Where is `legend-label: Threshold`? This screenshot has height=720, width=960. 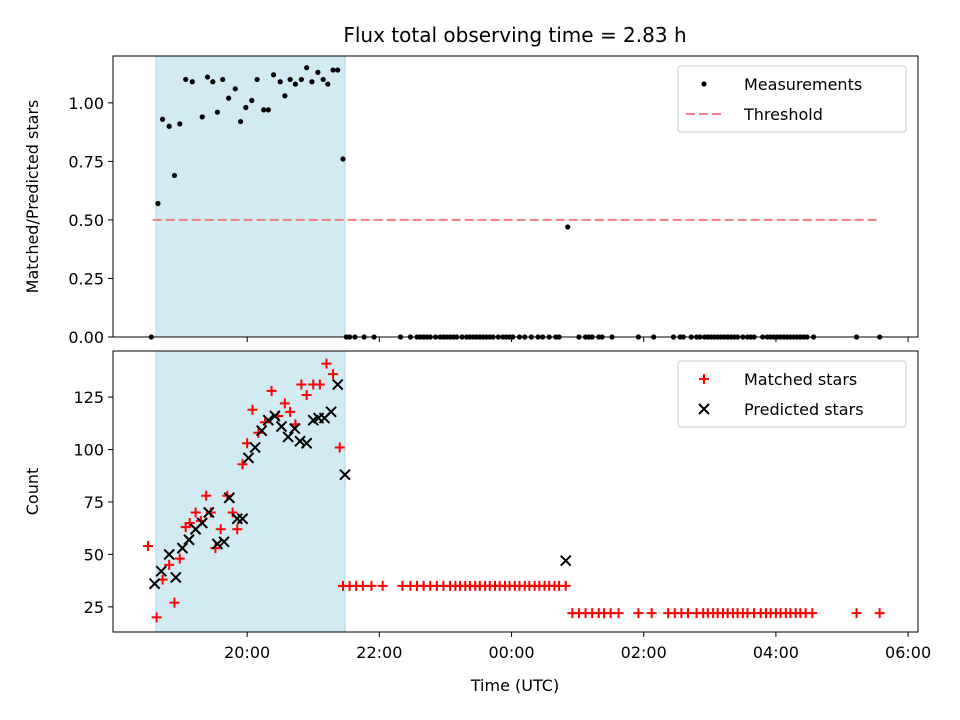 legend-label: Threshold is located at coordinates (783, 114).